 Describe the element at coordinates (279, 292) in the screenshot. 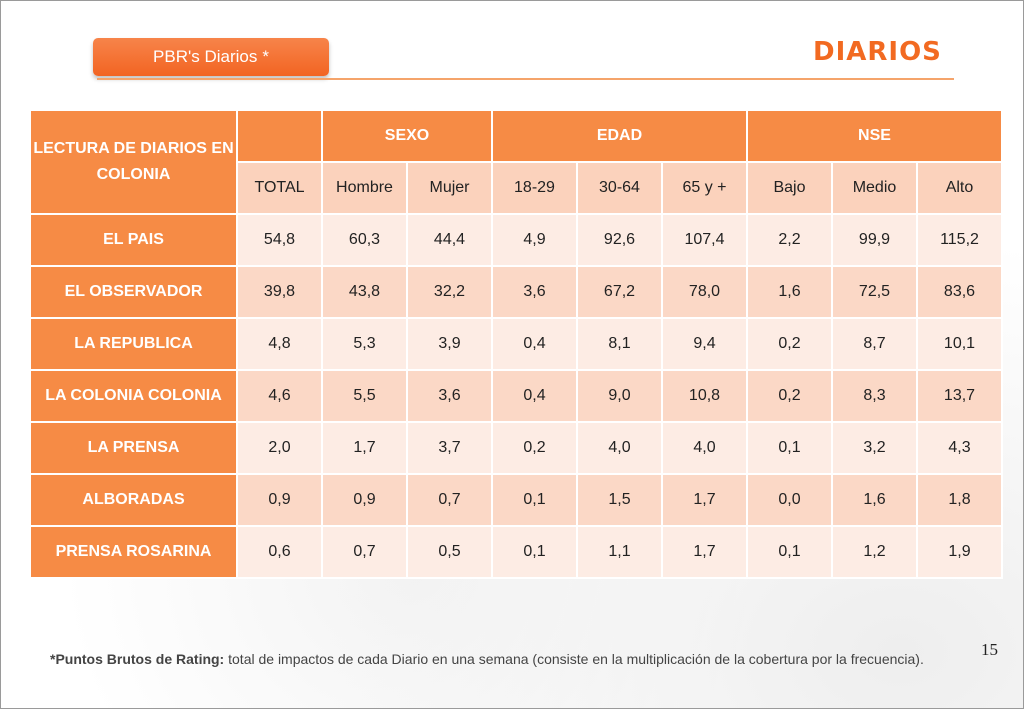

I see `table-cell: 39,8` at that location.